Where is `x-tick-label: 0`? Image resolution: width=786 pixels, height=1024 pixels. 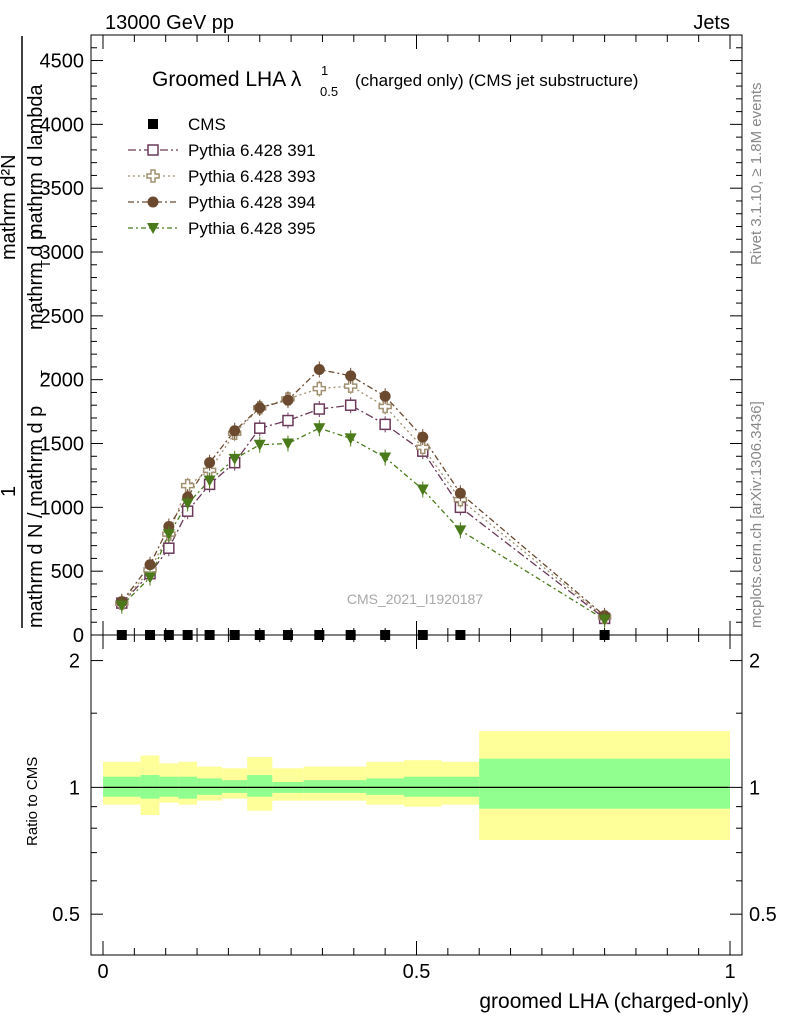 x-tick-label: 0 is located at coordinates (102, 972).